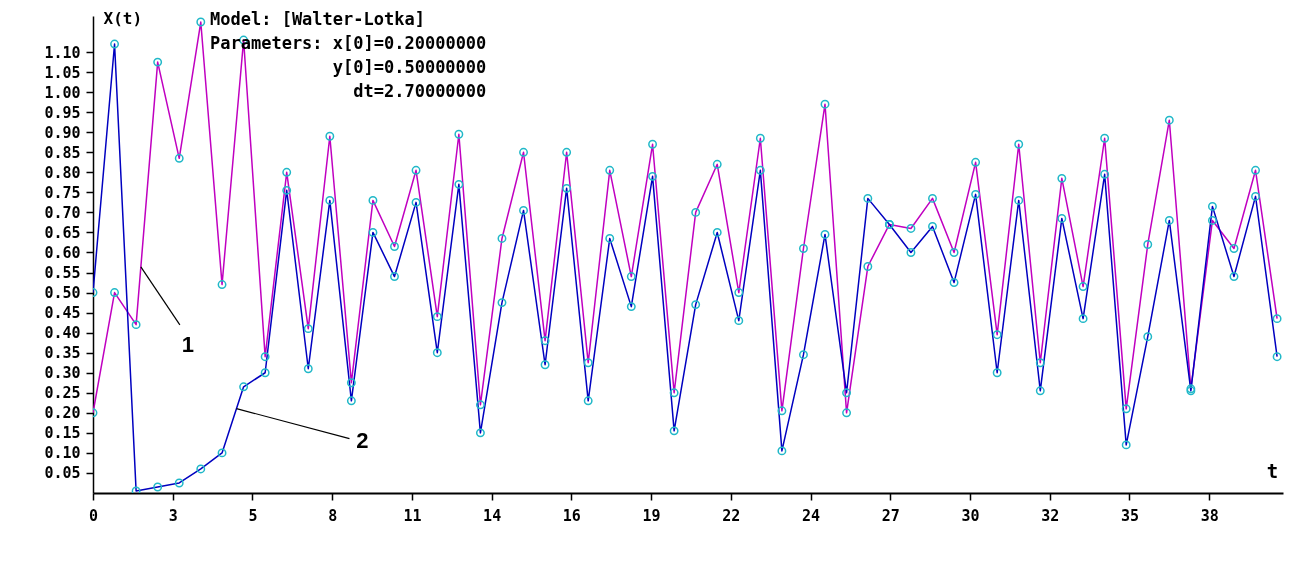  Describe the element at coordinates (62, 413) in the screenshot. I see `y-tick-label: 0.20` at that location.